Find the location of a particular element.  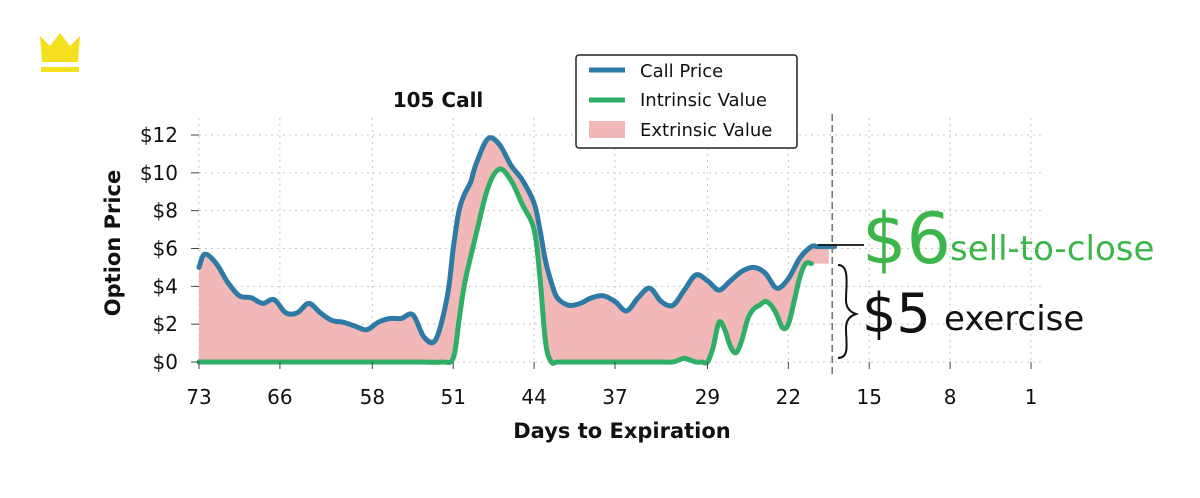

sell-to-close-label: sell-to-close is located at coordinates (1052, 249).